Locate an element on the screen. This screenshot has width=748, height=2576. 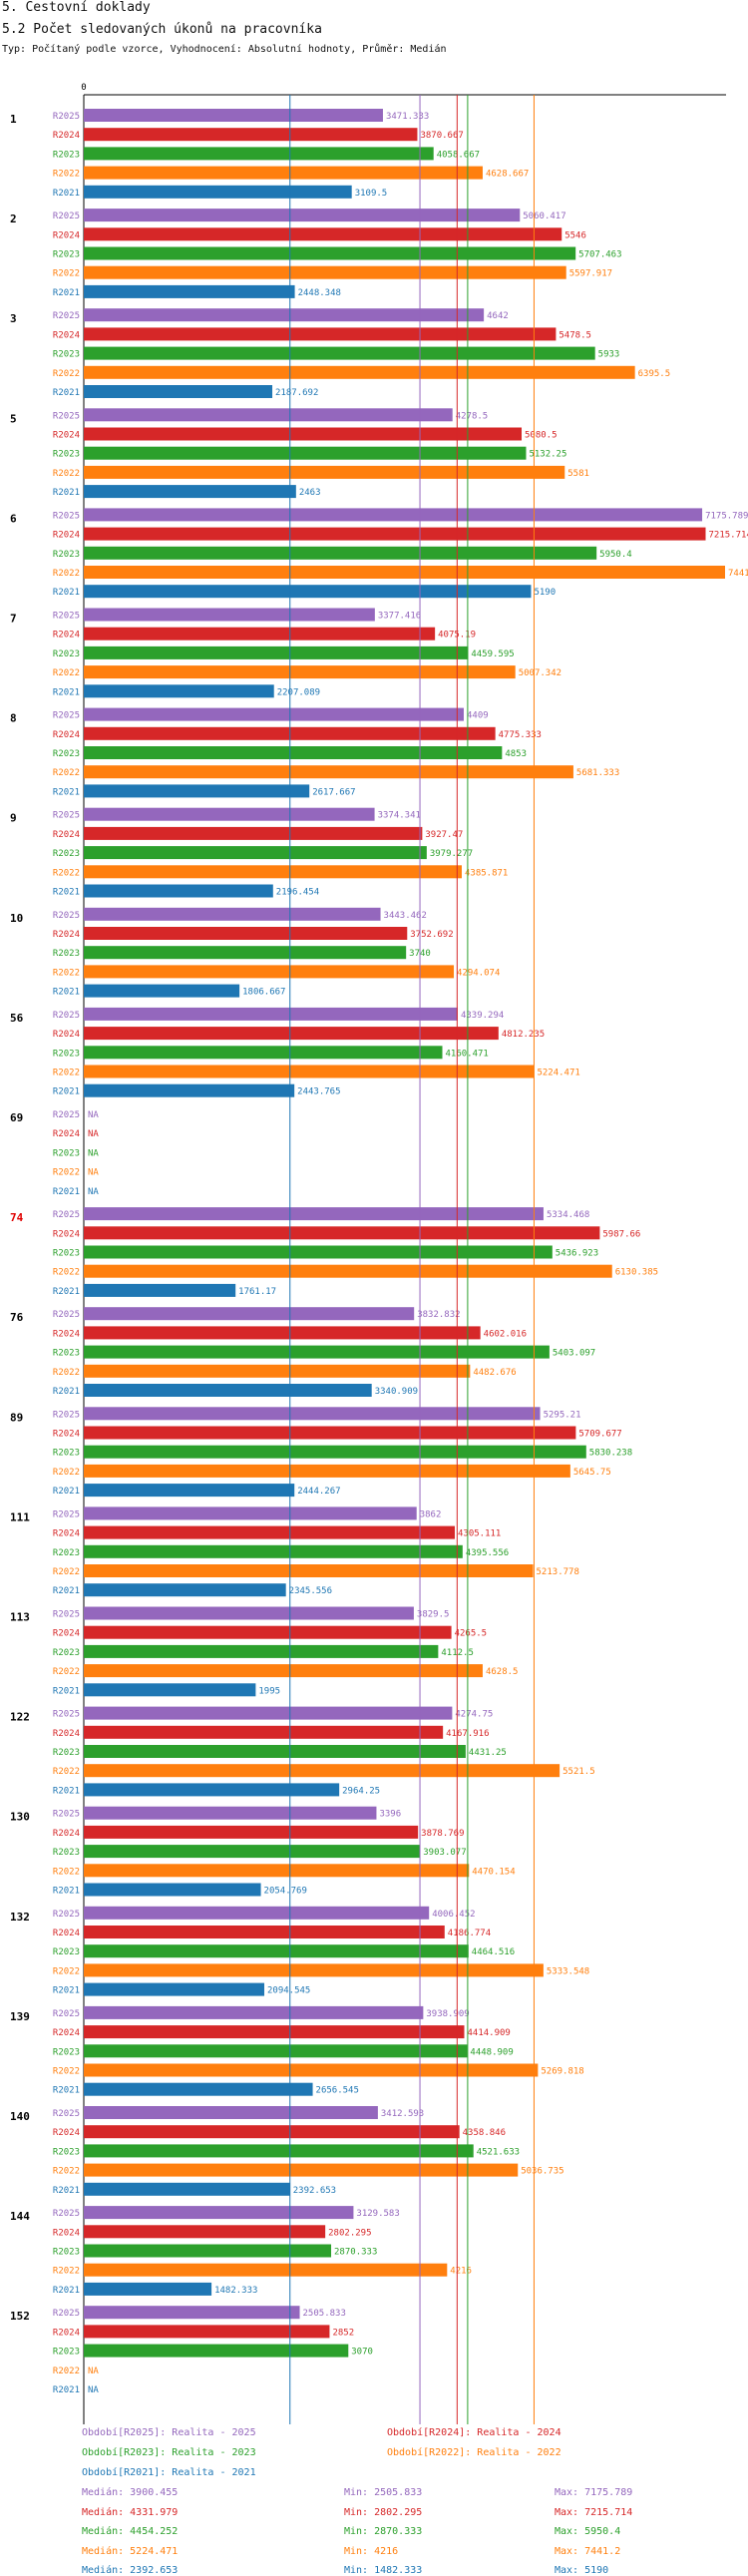
data-label: 7175.789 is located at coordinates (726, 516).